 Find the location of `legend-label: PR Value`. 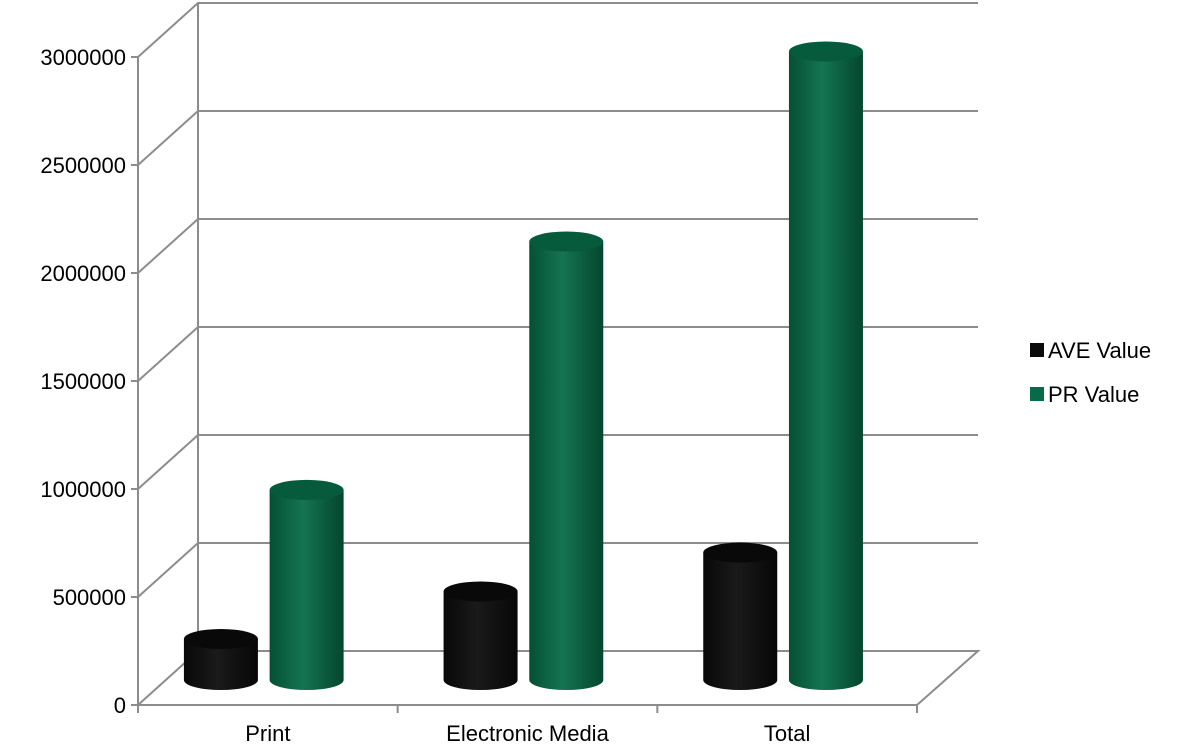

legend-label: PR Value is located at coordinates (1093, 394).